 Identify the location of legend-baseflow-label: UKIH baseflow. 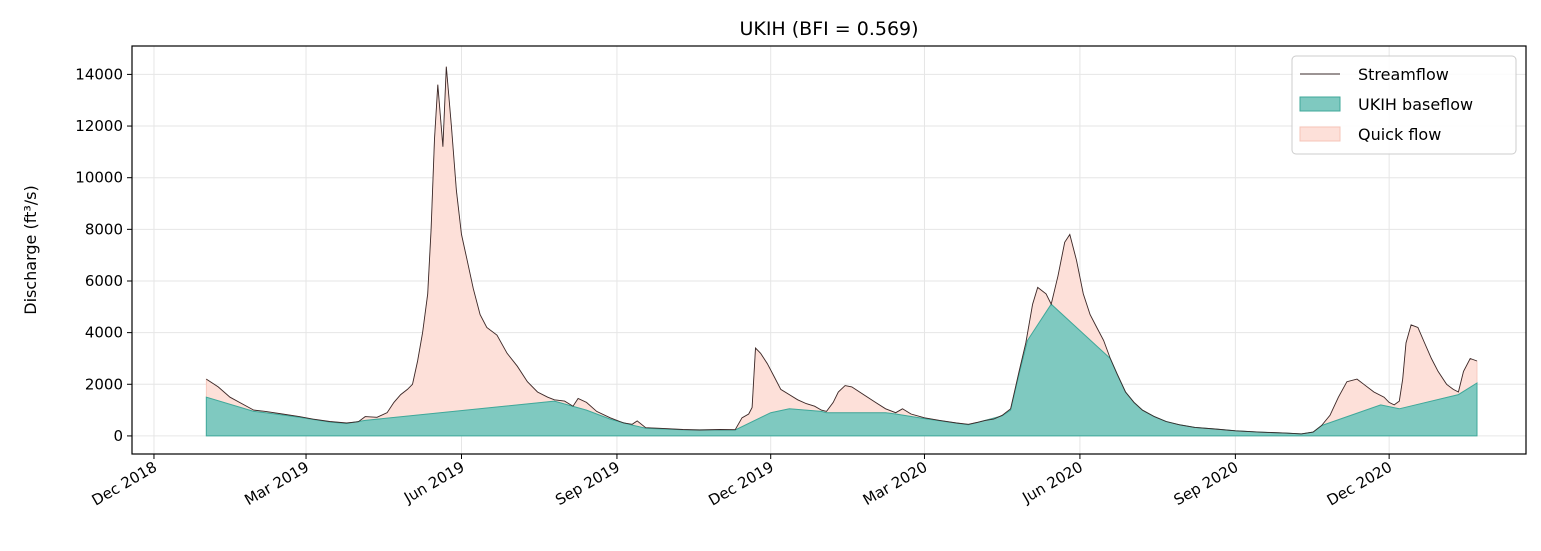
(1415, 104).